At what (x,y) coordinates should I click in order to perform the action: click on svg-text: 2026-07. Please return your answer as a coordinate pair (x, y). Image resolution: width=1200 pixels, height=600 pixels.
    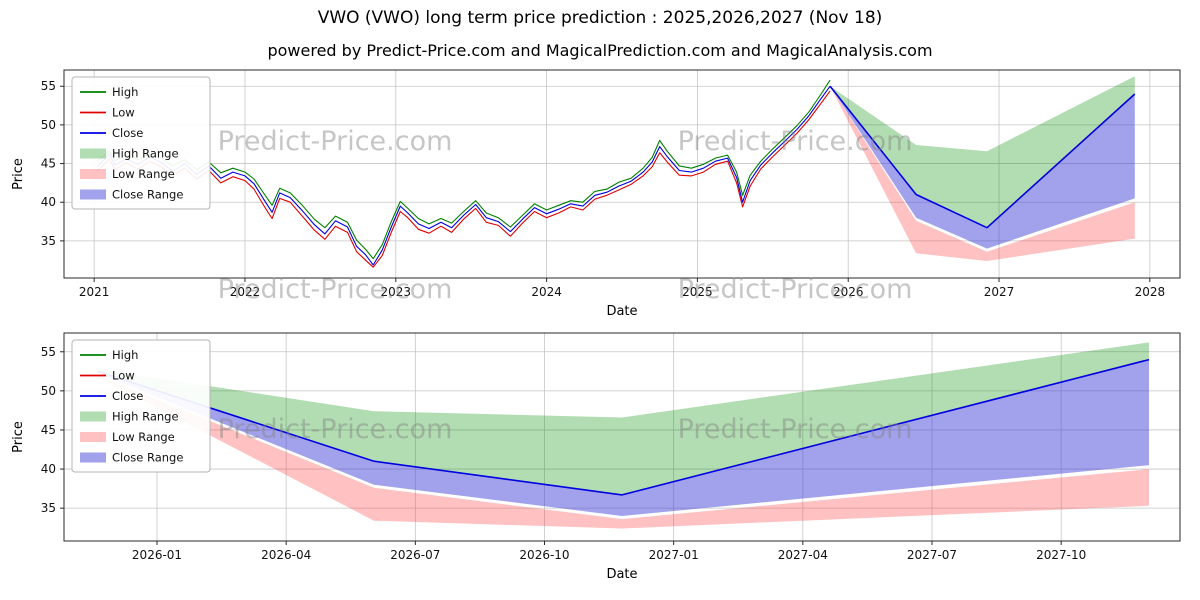
    Looking at the image, I should click on (415, 555).